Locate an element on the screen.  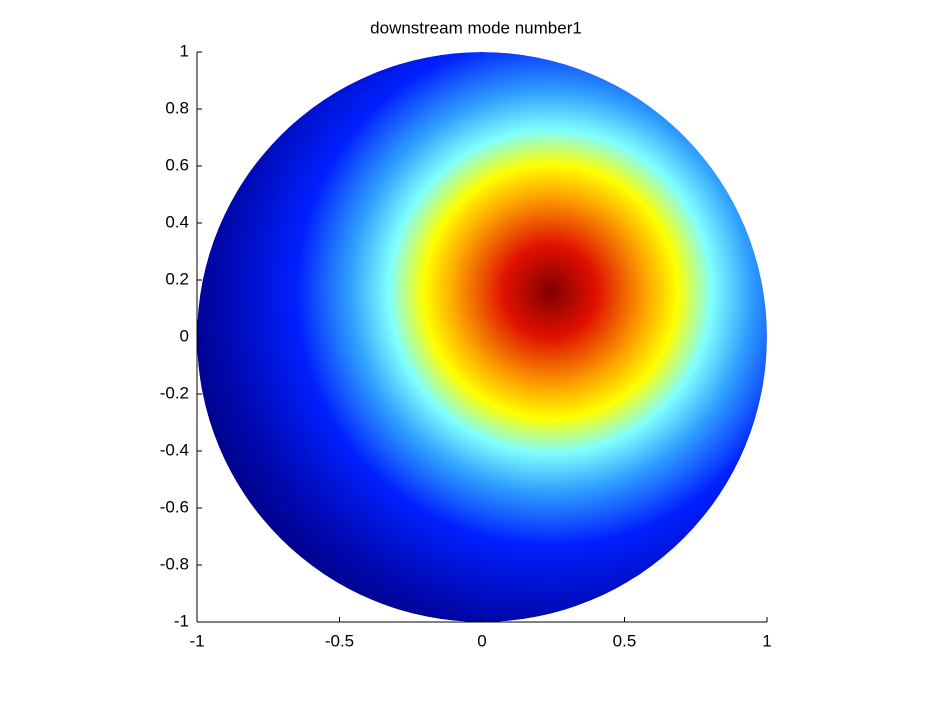
y-tick-label: -0.4 is located at coordinates (174, 449).